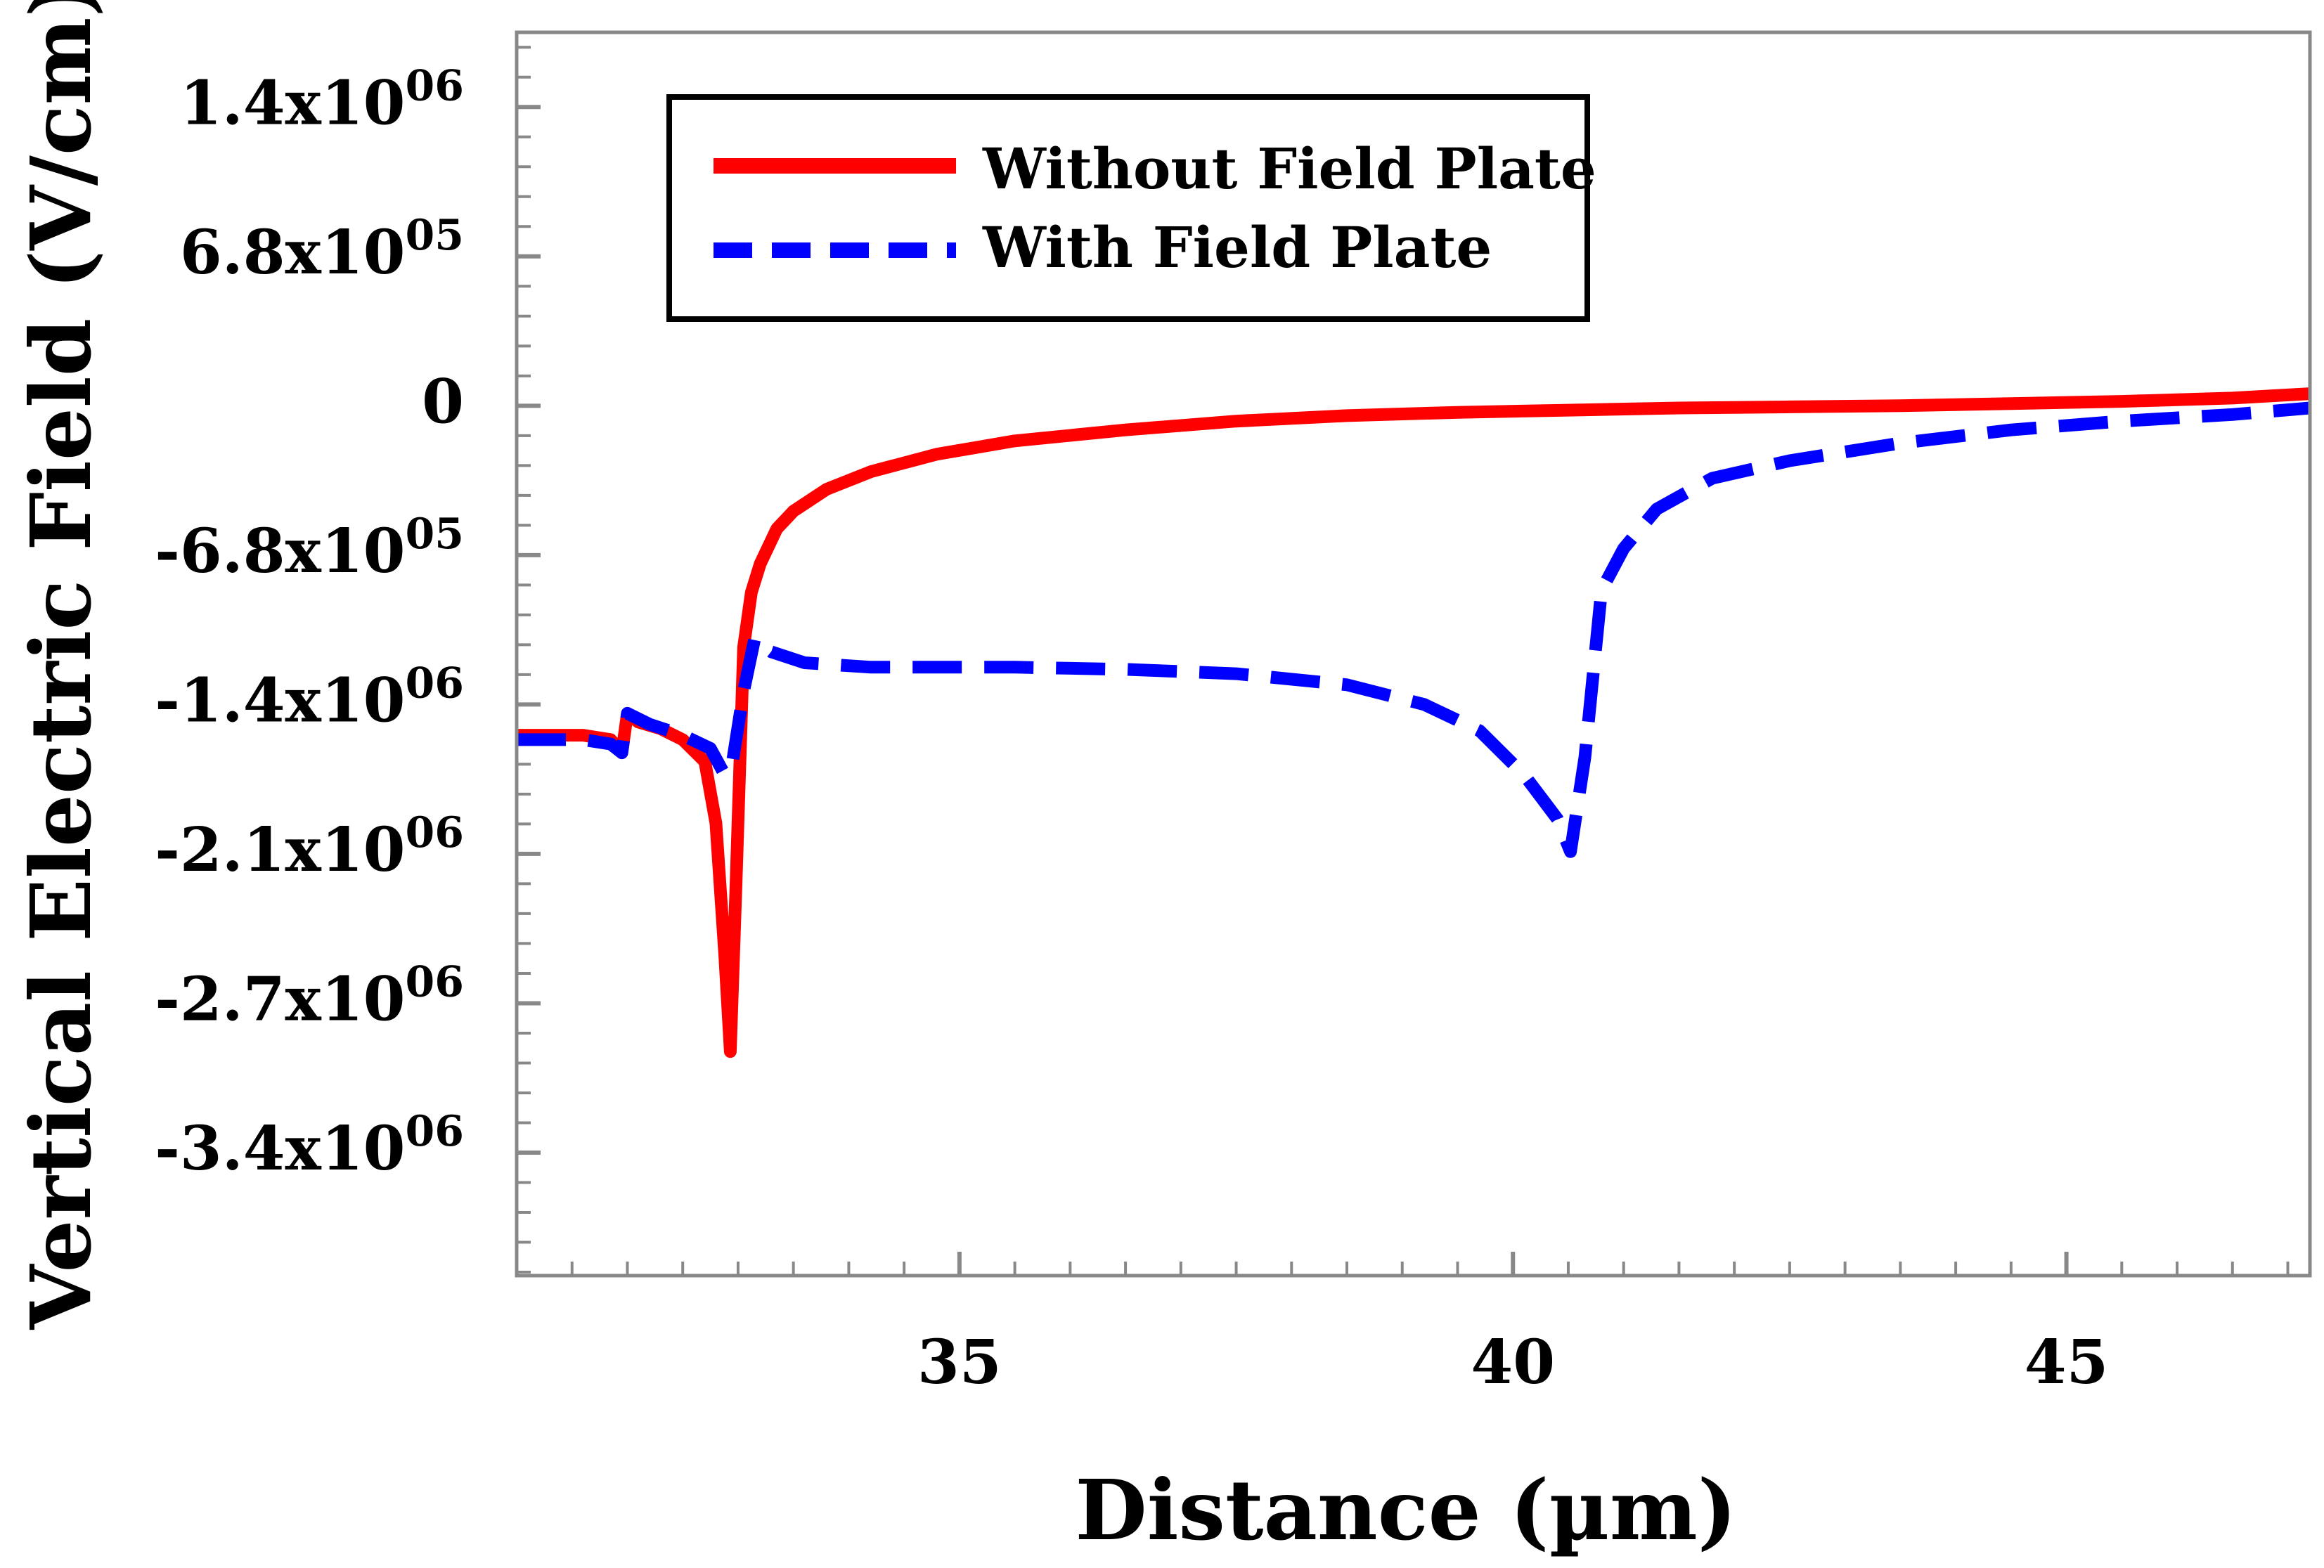 The height and width of the screenshot is (1568, 2324). What do you see at coordinates (1289, 169) in the screenshot?
I see `legend-label-without-field-plate: Without Field Plate` at bounding box center [1289, 169].